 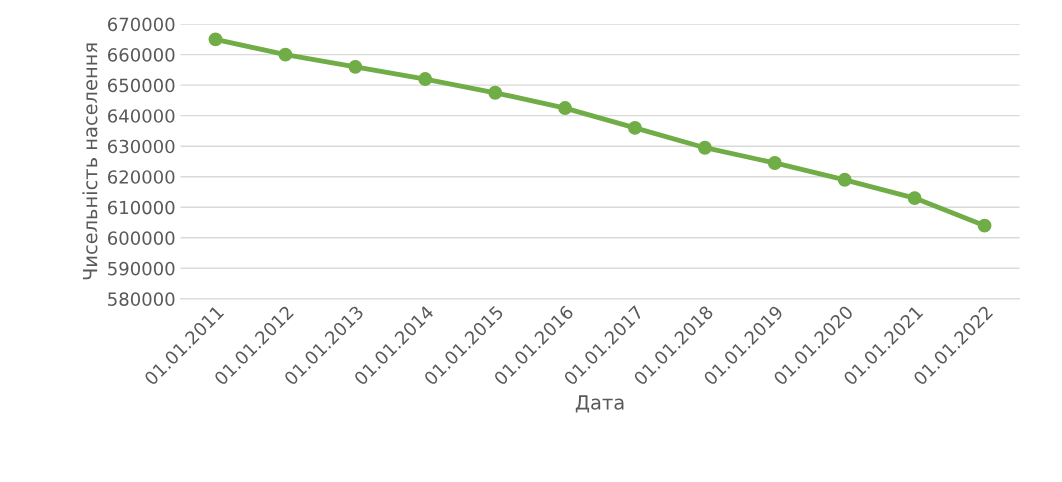 What do you see at coordinates (141, 268) in the screenshot?
I see `y-tick-label: 590000` at bounding box center [141, 268].